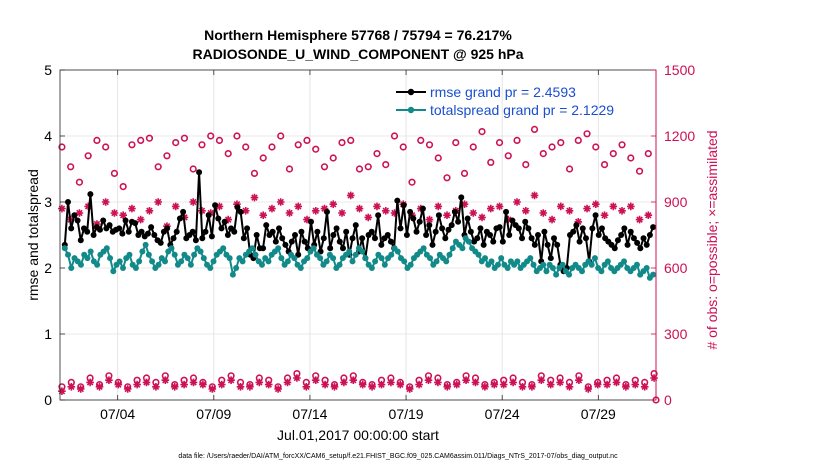 The width and height of the screenshot is (830, 470). Describe the element at coordinates (213, 414) in the screenshot. I see `x-tick-label: 07/09` at that location.